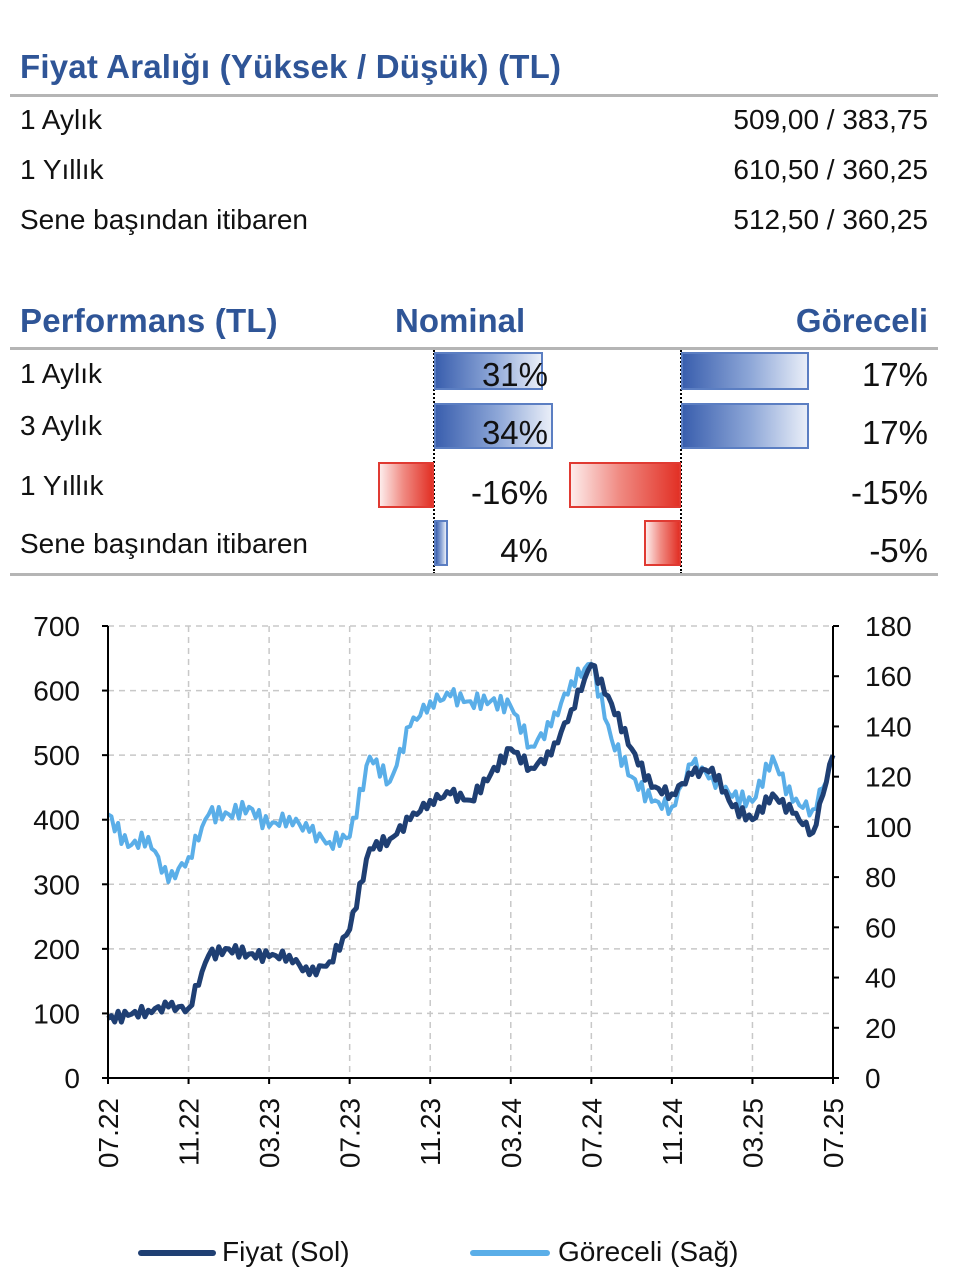 The height and width of the screenshot is (1287, 960). I want to click on legend-label-price: Fiyat (Sol), so click(286, 1251).